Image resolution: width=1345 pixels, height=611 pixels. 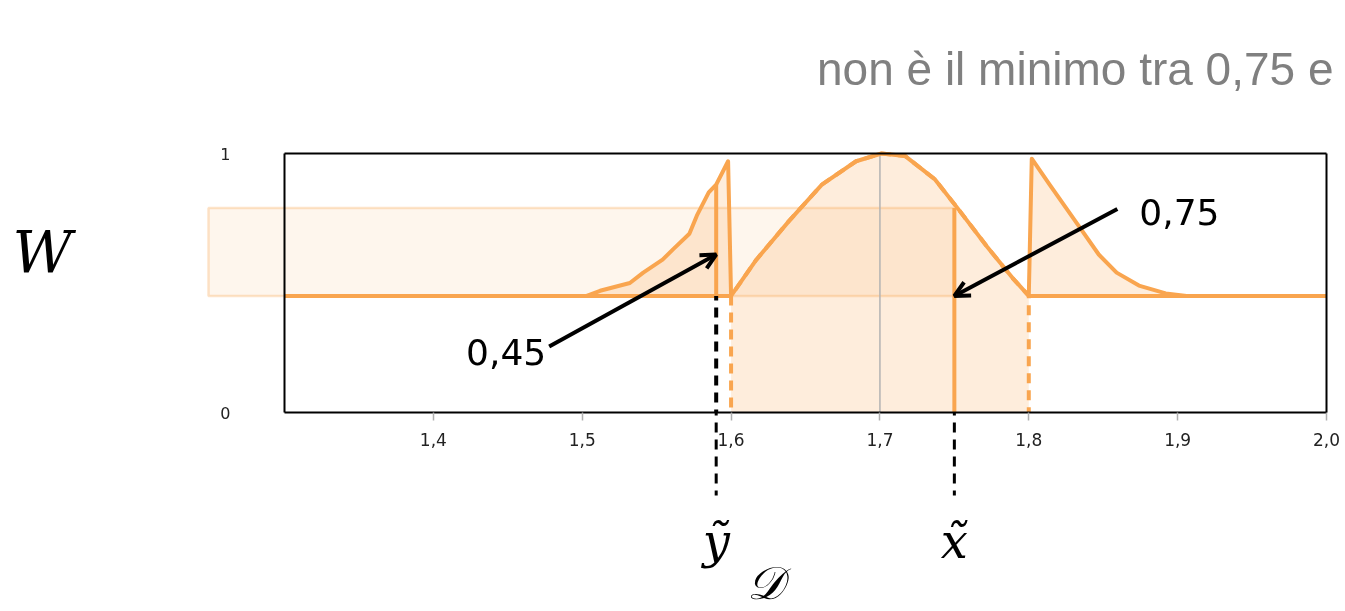 What do you see at coordinates (225, 413) in the screenshot?
I see `y-tick-label: 0` at bounding box center [225, 413].